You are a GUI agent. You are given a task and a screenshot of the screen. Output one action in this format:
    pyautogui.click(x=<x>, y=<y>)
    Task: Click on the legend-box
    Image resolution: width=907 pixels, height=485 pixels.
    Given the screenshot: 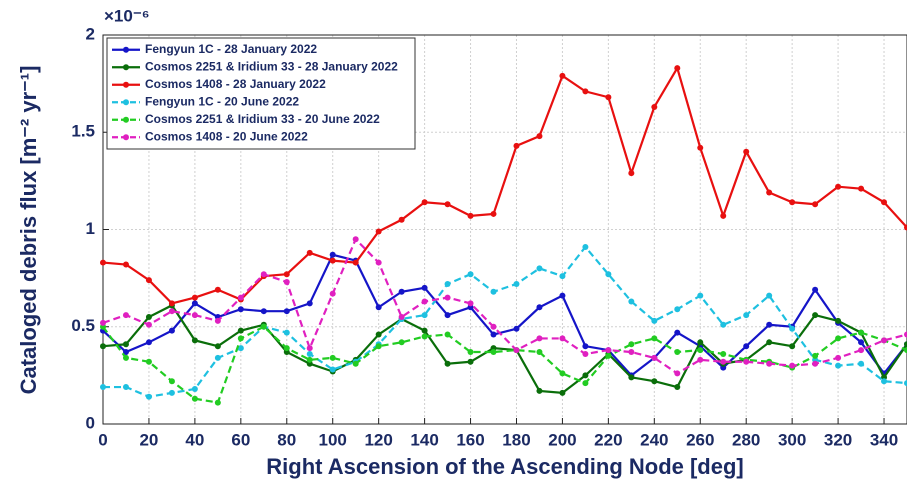 What is the action you would take?
    pyautogui.click(x=261, y=93)
    